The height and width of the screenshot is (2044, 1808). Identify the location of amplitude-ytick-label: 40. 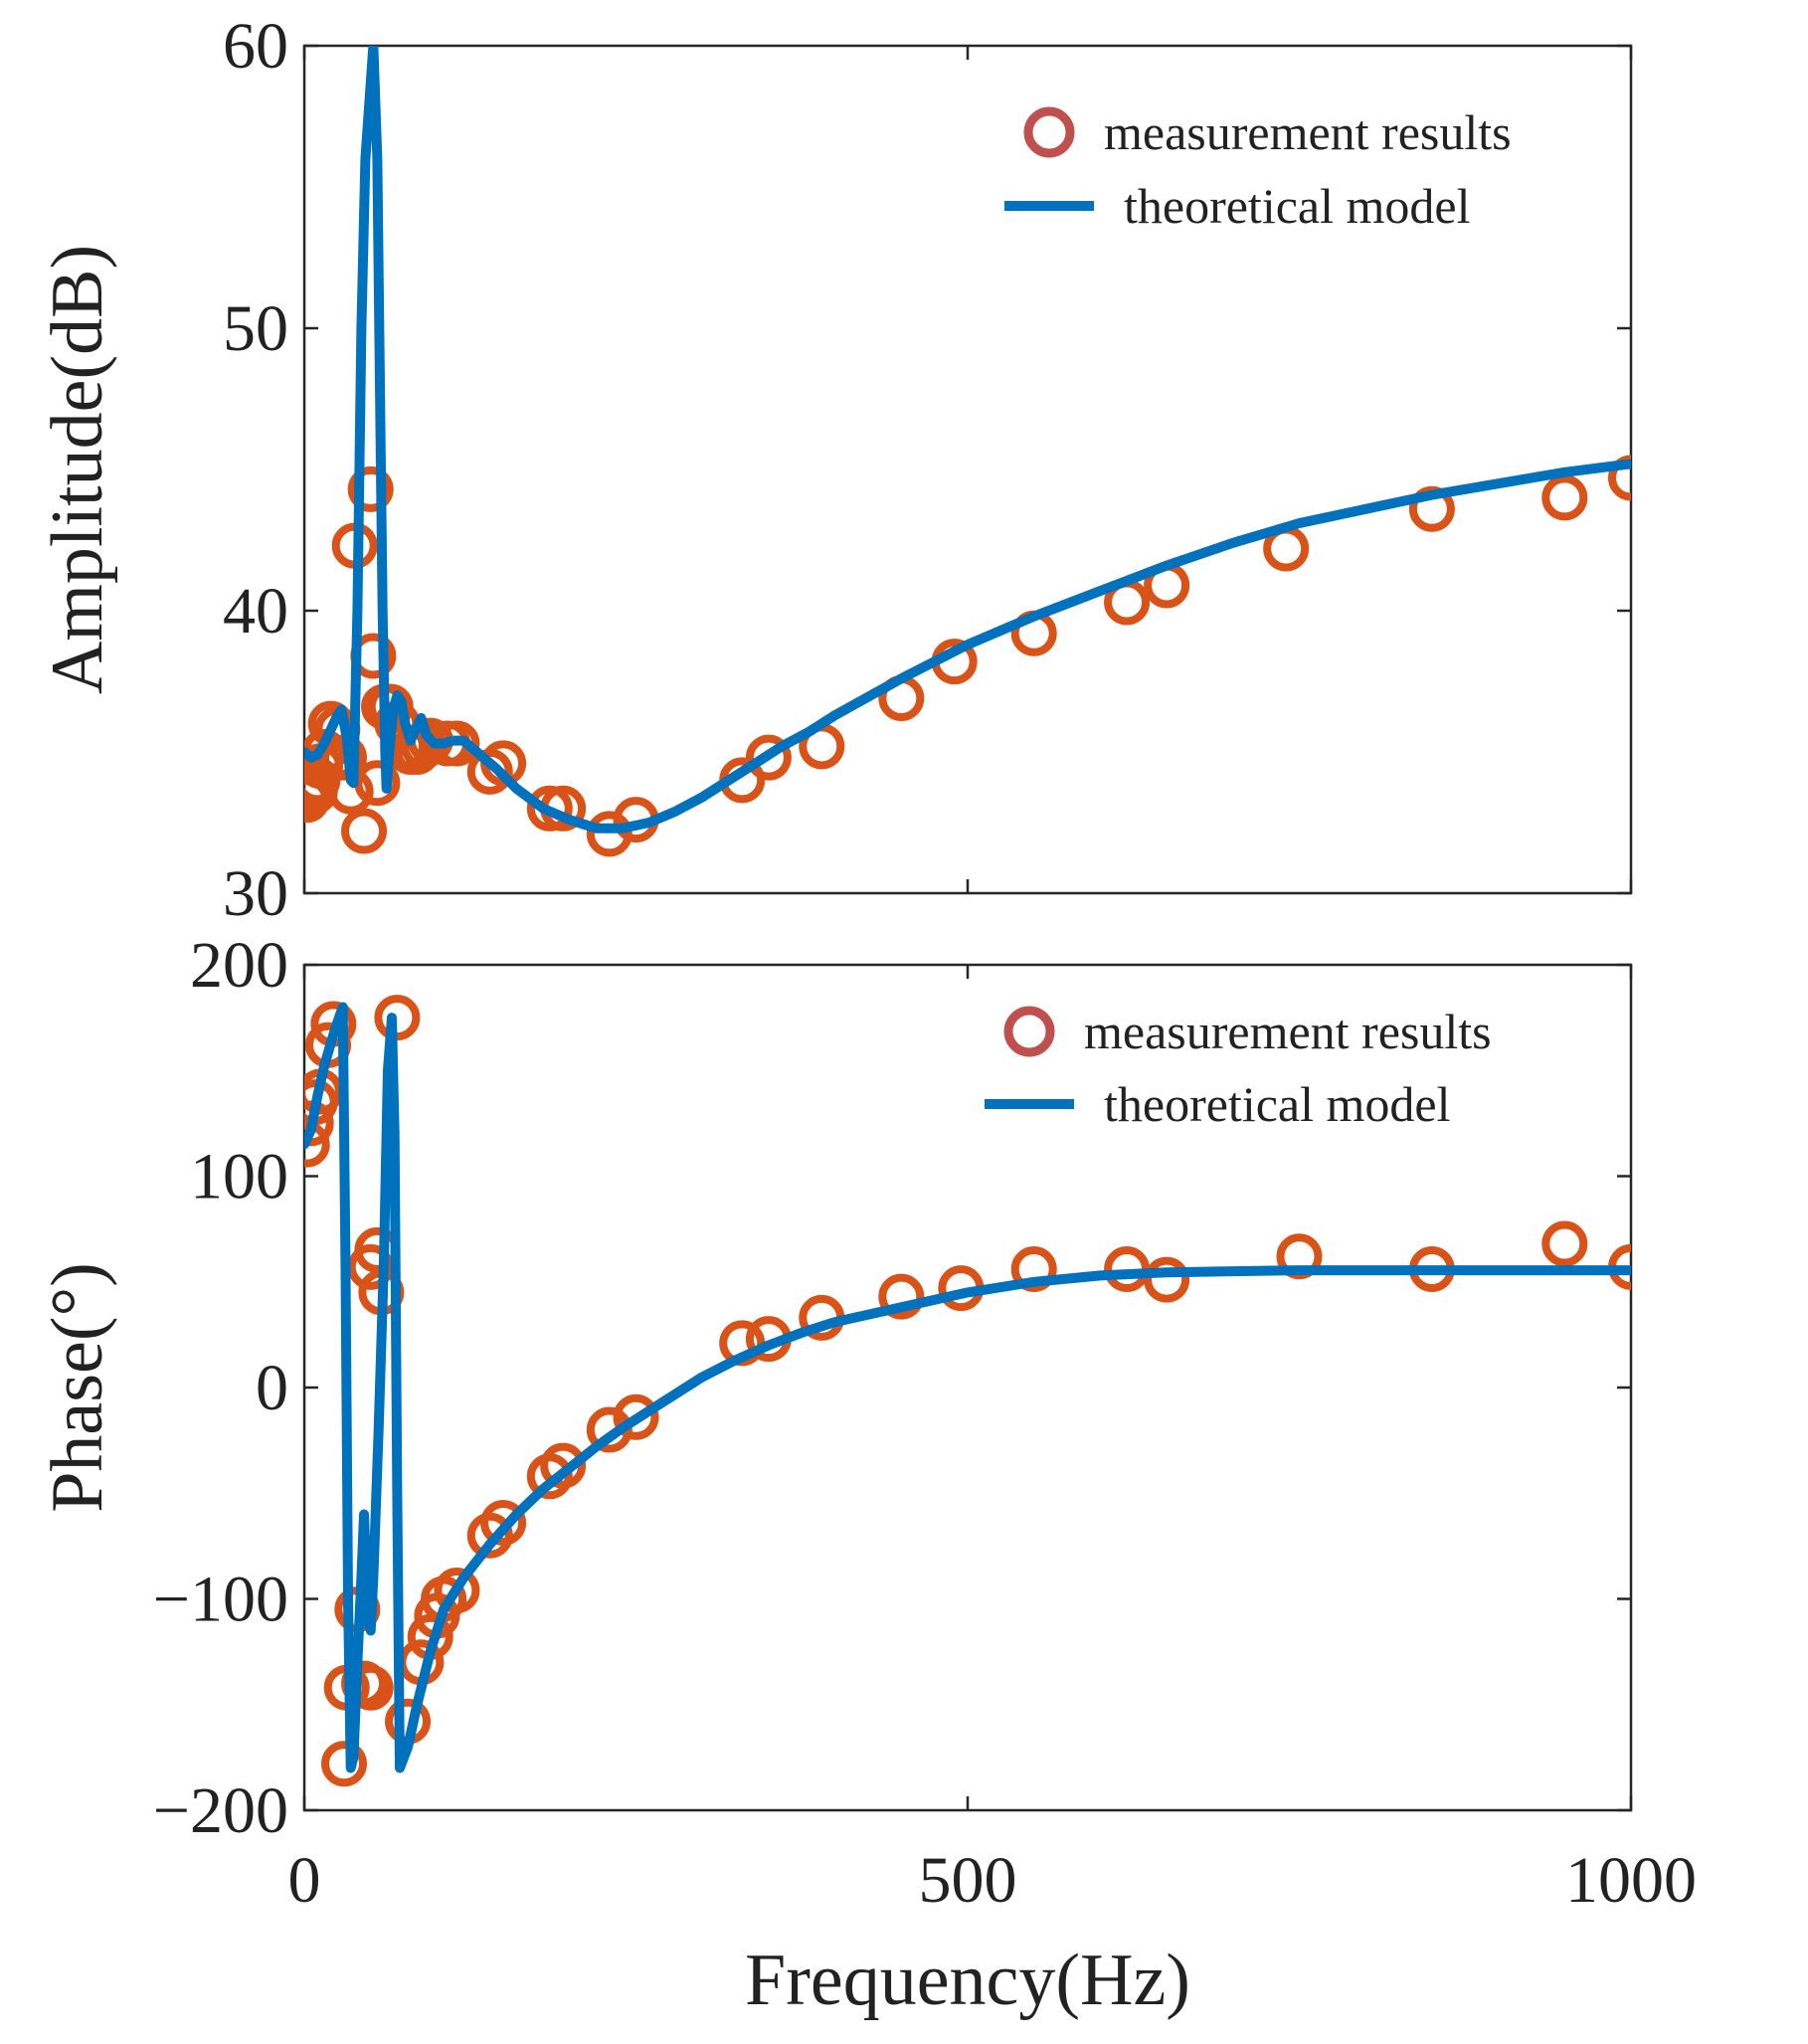
(255, 612).